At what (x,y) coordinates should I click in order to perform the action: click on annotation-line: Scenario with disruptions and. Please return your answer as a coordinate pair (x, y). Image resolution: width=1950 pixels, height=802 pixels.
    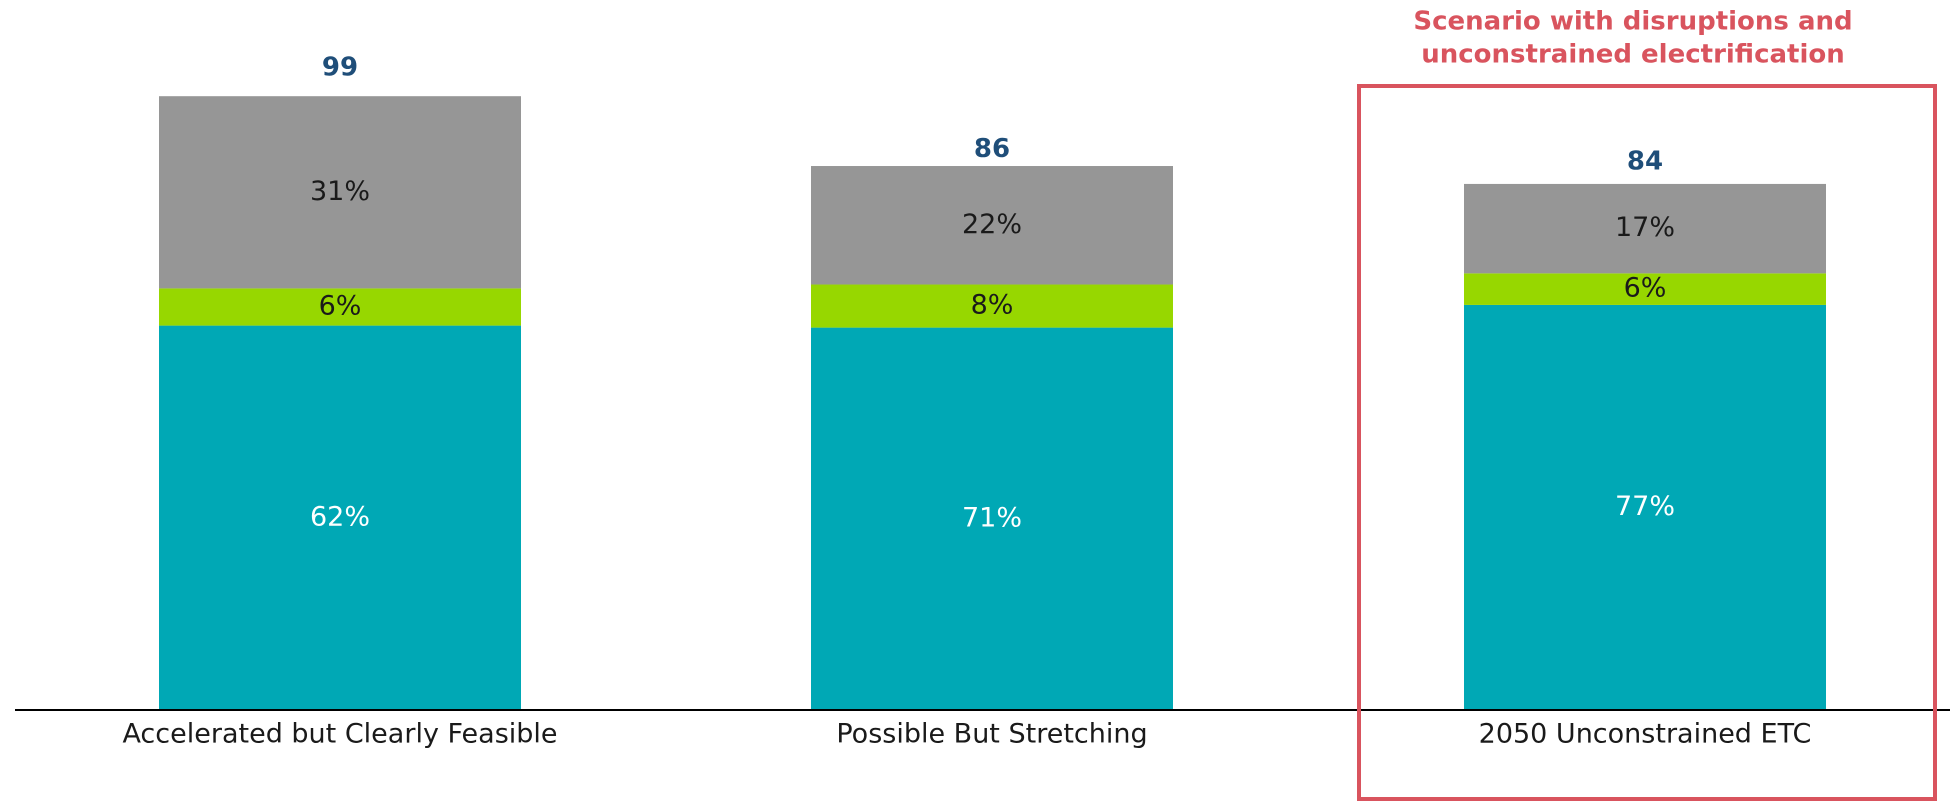
    Looking at the image, I should click on (1632, 22).